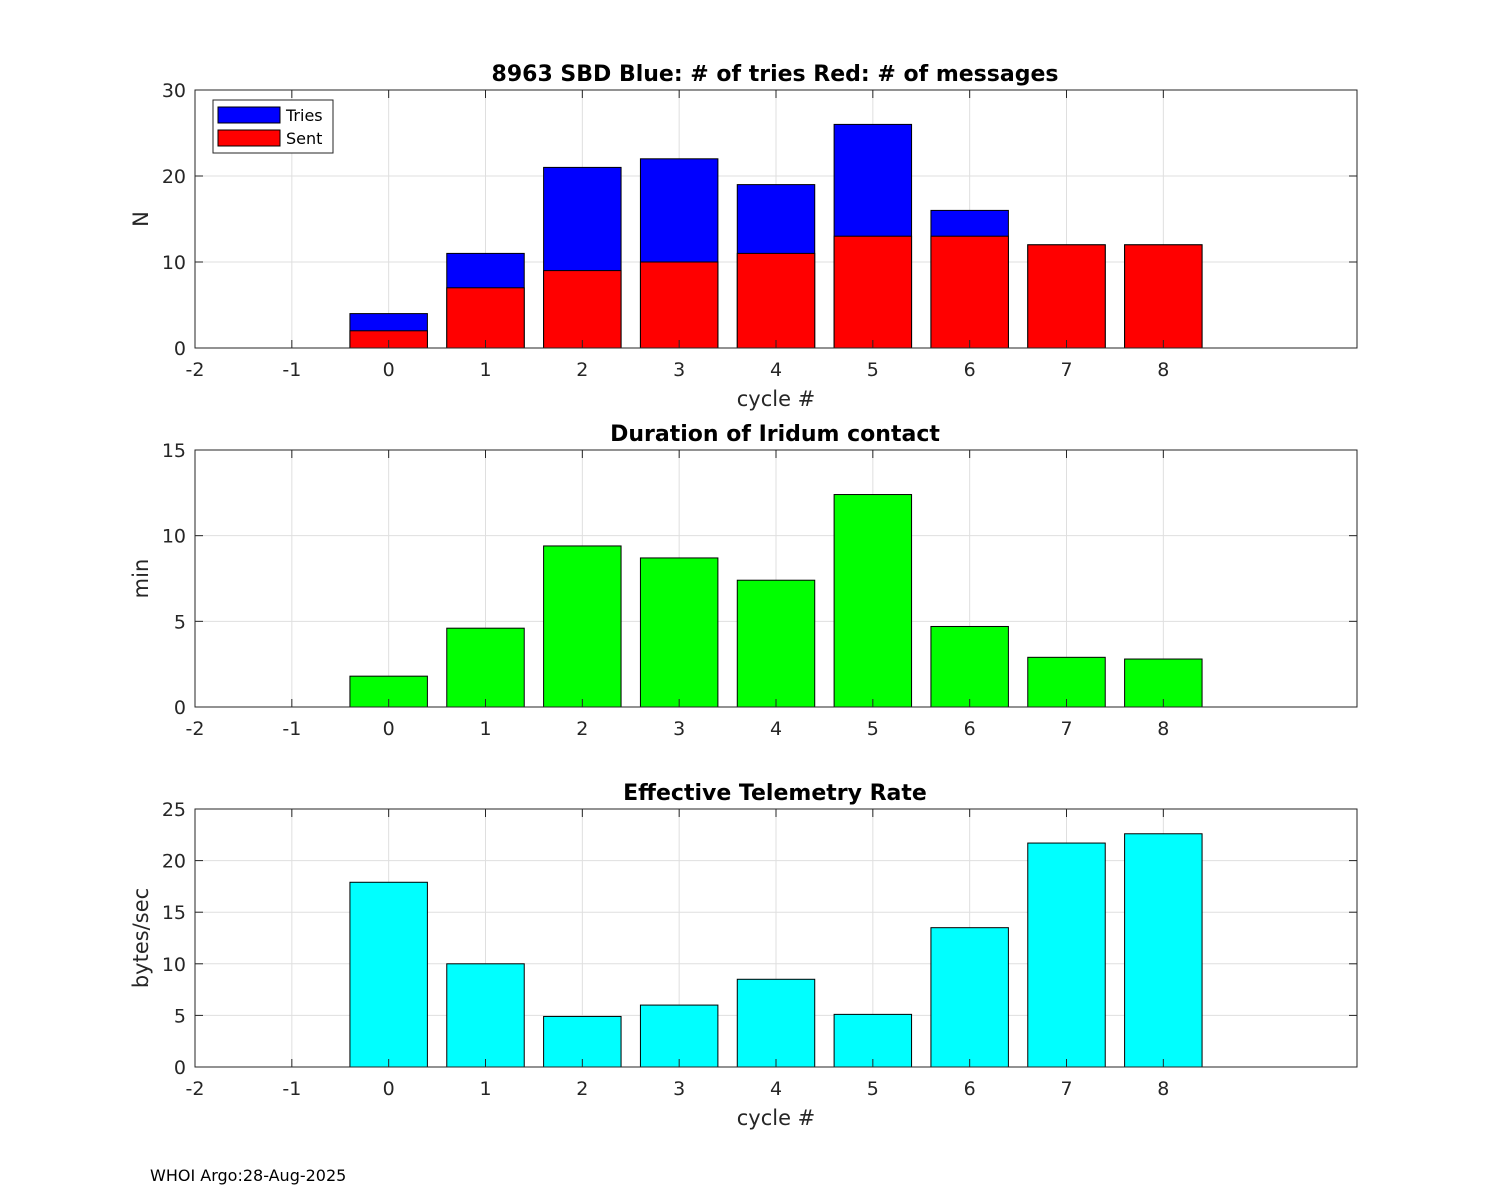  I want to click on legend-label-sent: Sent, so click(304, 138).